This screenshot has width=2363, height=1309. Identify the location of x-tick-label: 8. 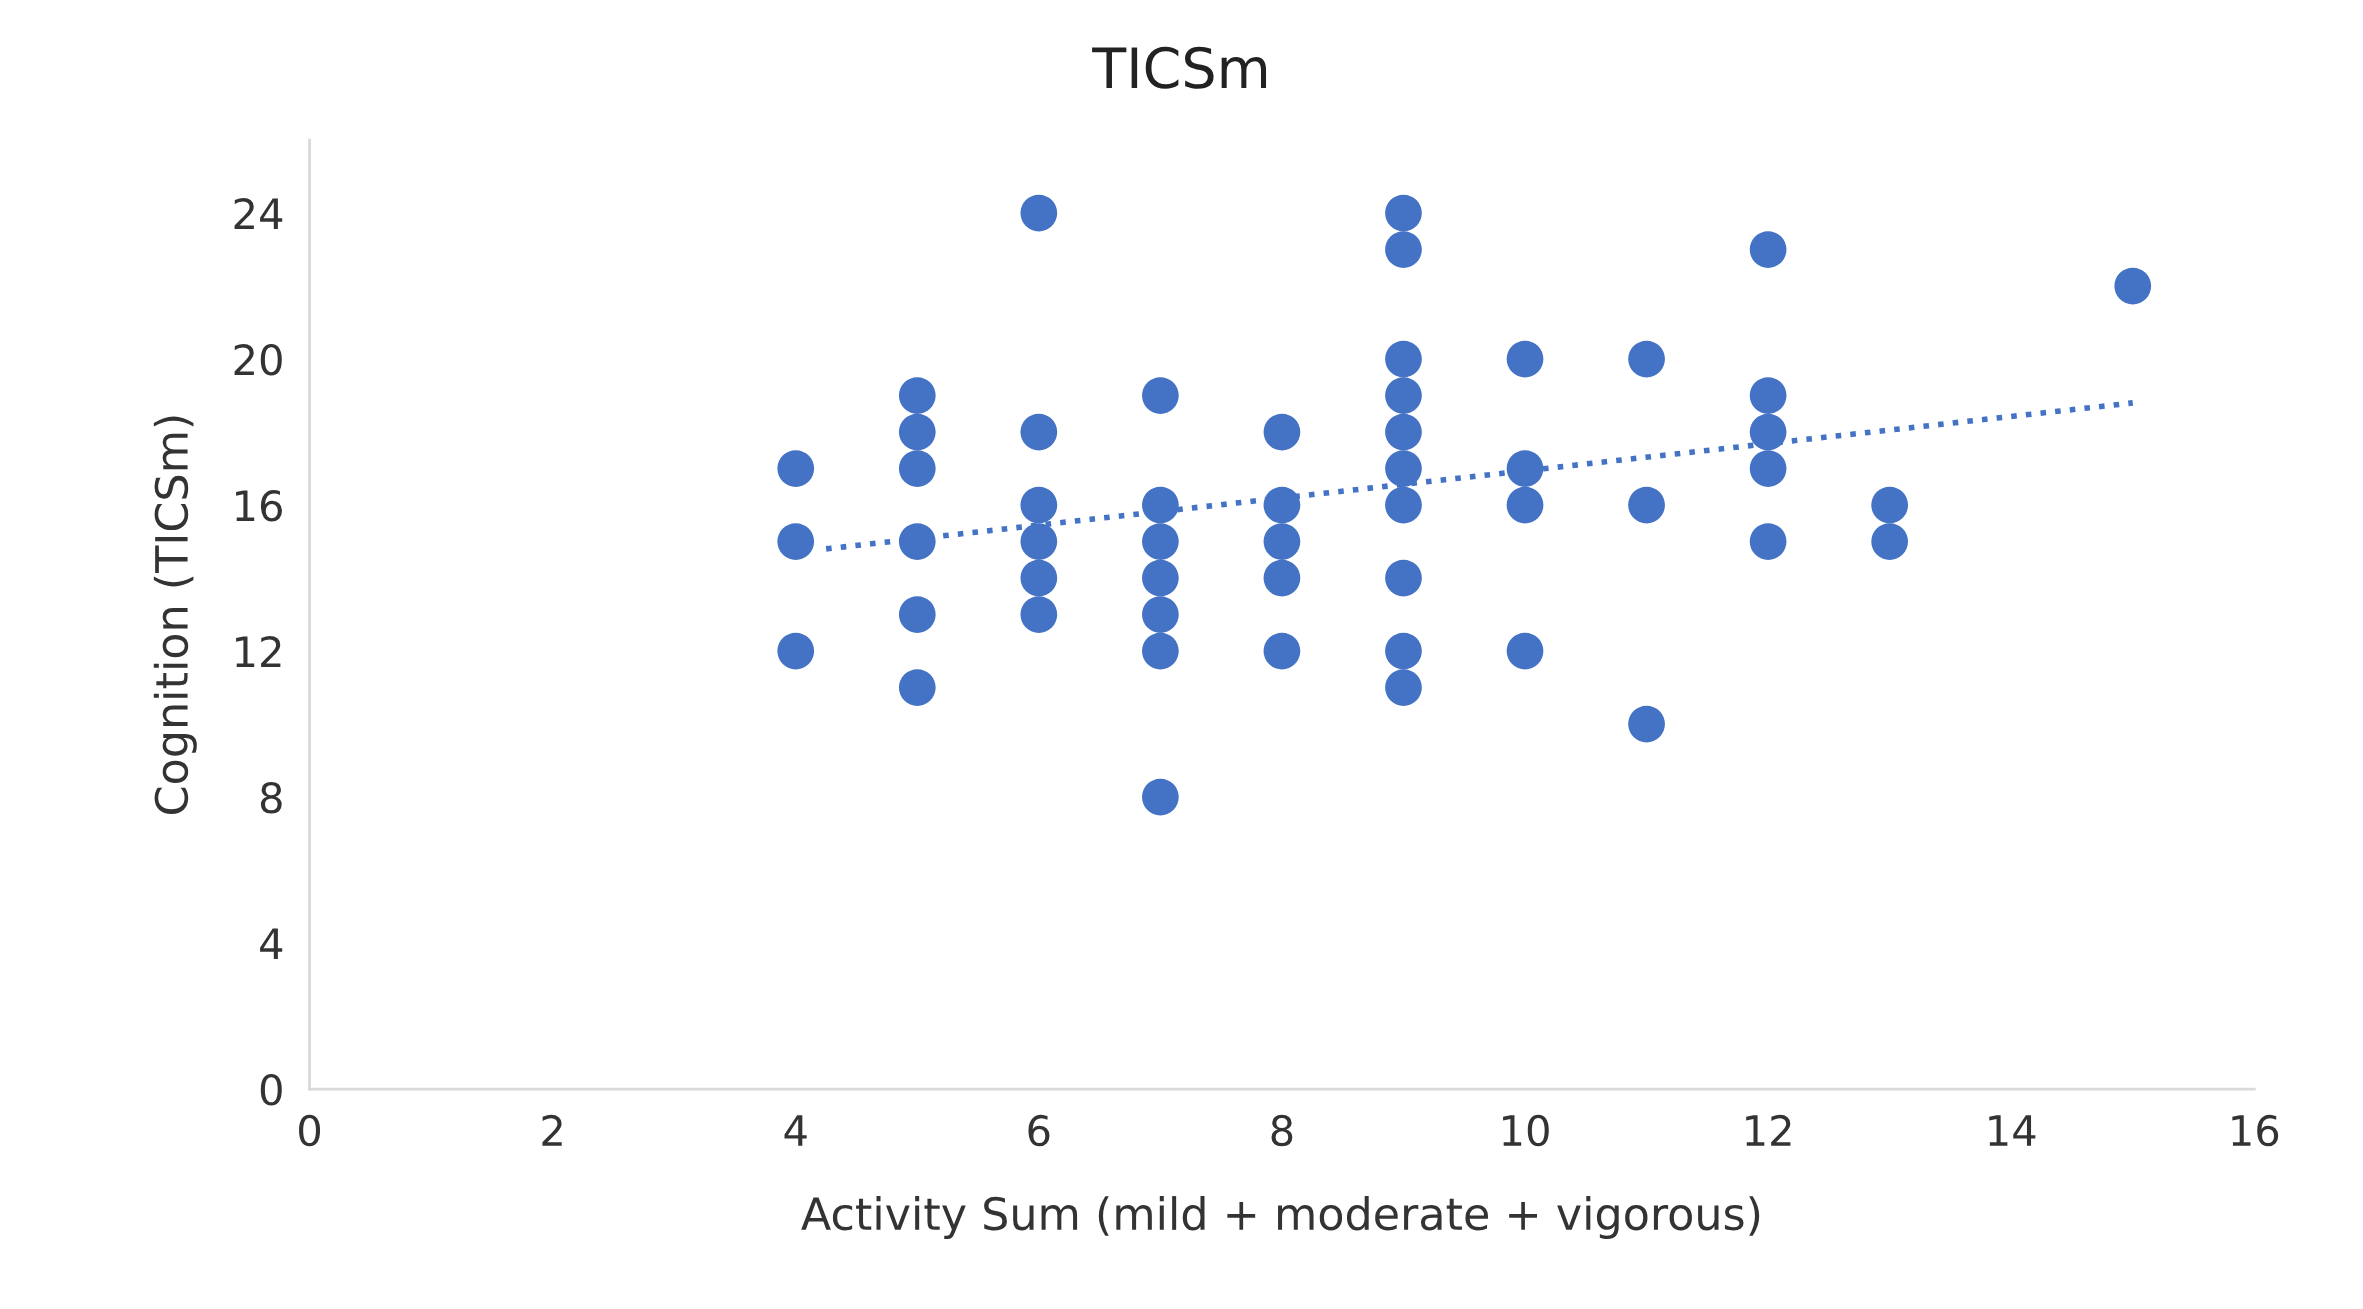
(1282, 1130).